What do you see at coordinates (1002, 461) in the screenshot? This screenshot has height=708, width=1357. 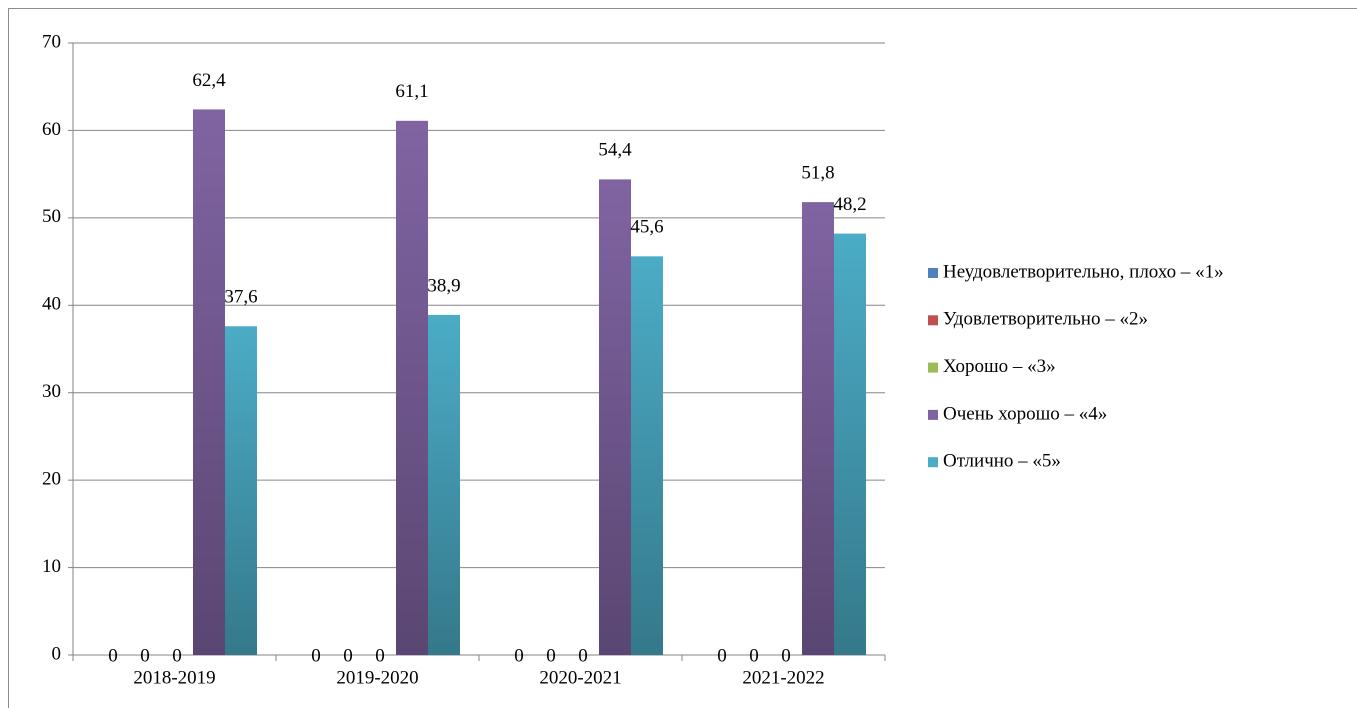 I see `legend-label: Отлично – «5»` at bounding box center [1002, 461].